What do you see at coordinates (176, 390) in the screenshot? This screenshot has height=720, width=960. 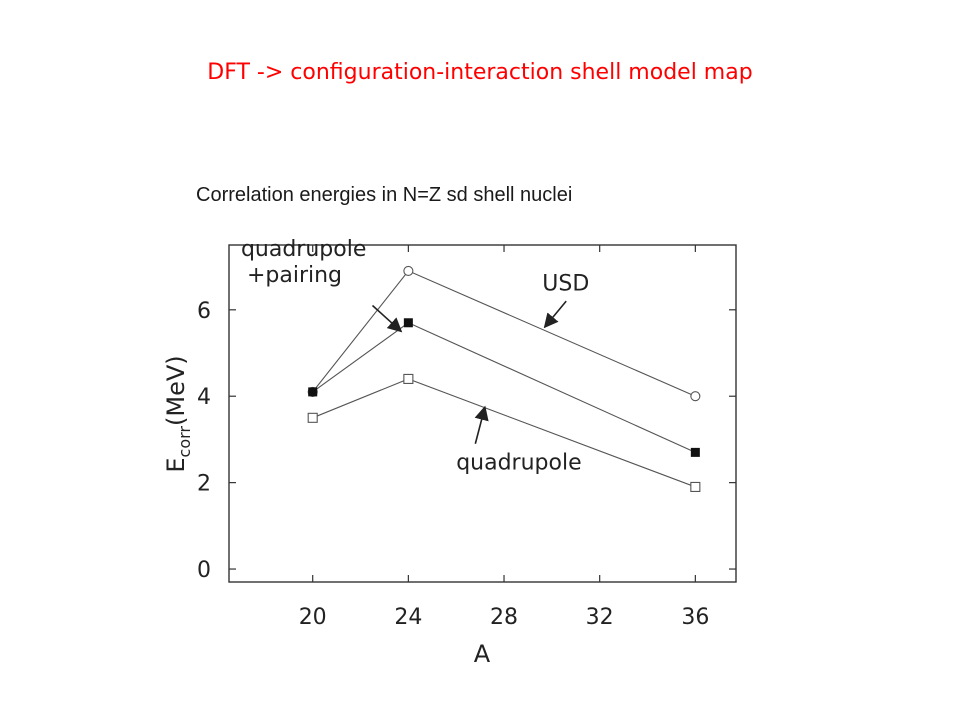 I see `y-axis-label-unit: (MeV)` at bounding box center [176, 390].